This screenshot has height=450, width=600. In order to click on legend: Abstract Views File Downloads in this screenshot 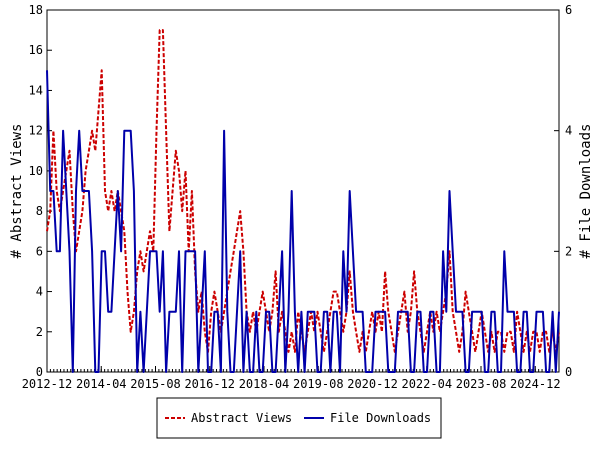, I will do `click(299, 418)`.